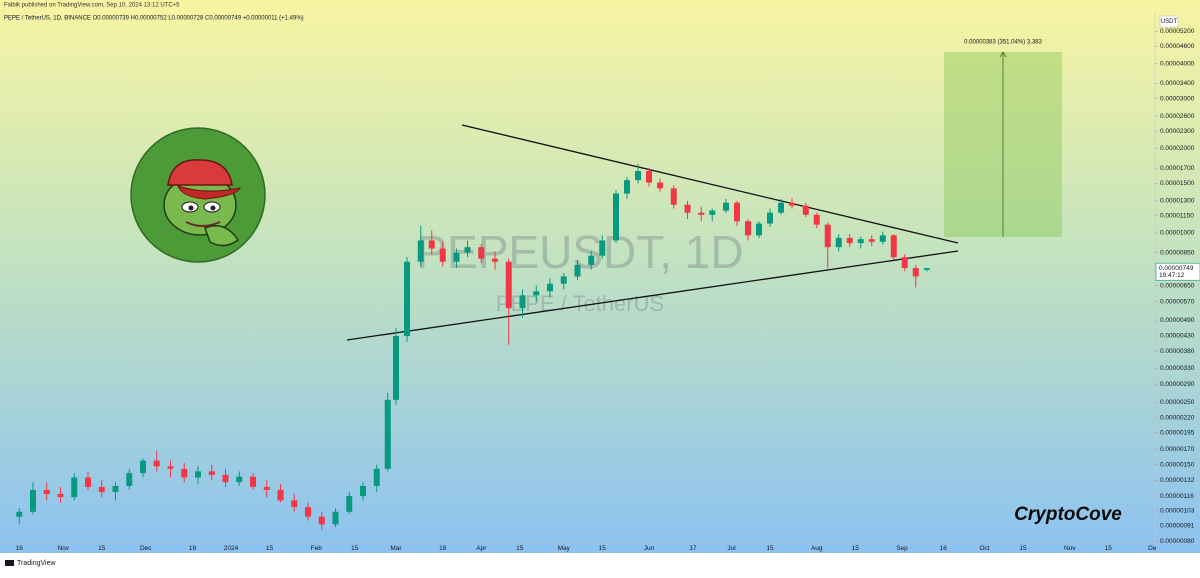  Describe the element at coordinates (1177, 216) in the screenshot. I see `y-tick-label: 0.00001150` at that location.